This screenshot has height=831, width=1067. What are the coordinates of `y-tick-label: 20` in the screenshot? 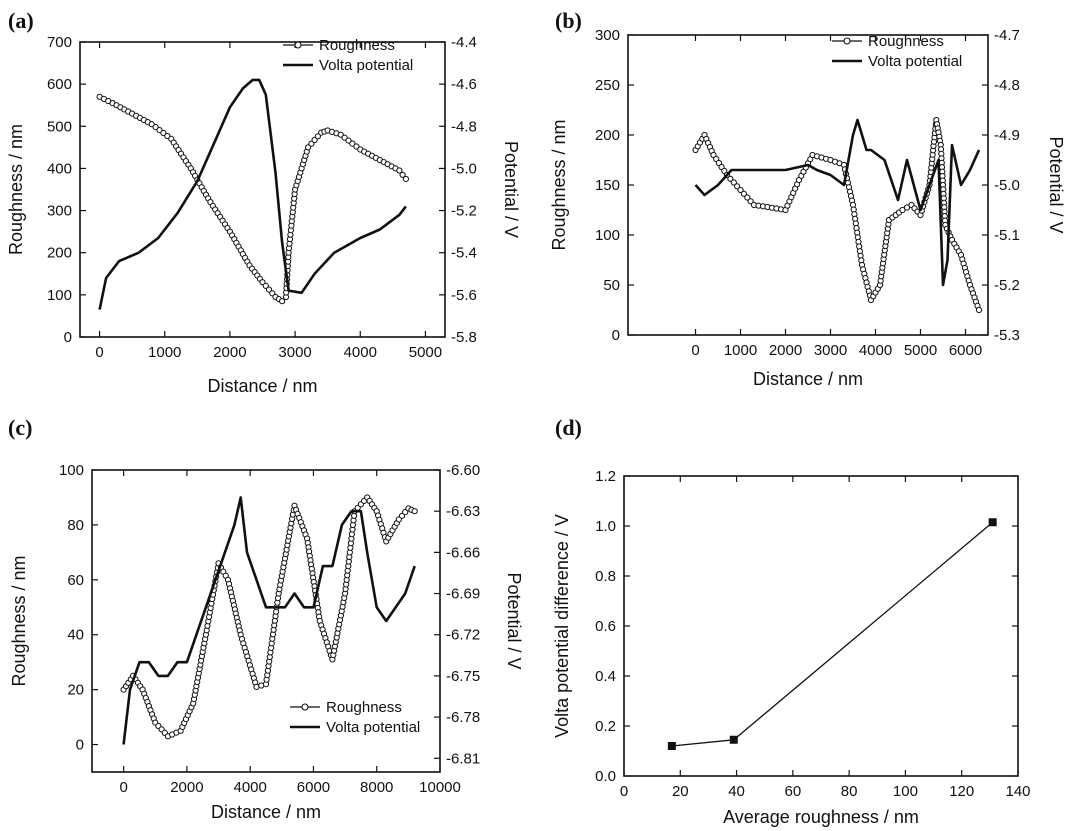 It's located at (75, 690).